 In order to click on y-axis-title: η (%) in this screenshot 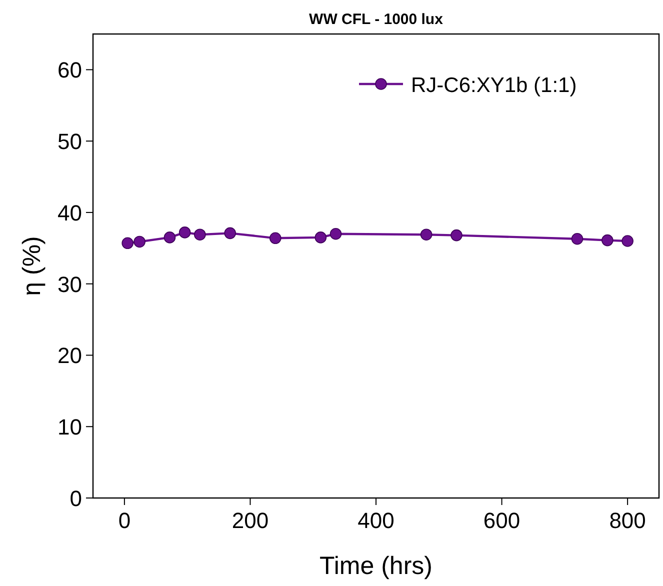, I will do `click(32, 266)`.